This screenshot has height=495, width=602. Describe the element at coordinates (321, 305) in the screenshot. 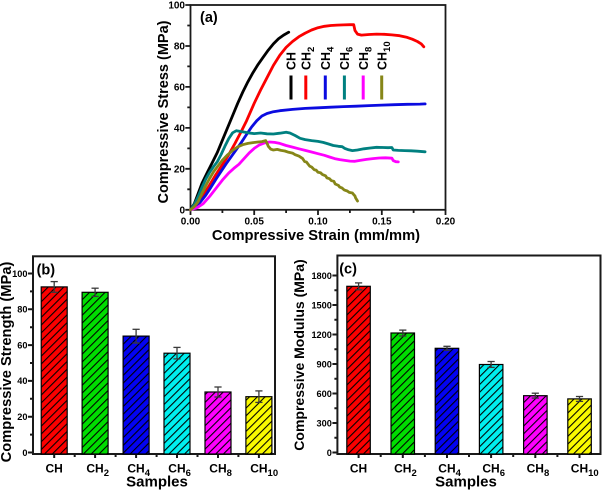

I see `svg-text: 1500` at that location.